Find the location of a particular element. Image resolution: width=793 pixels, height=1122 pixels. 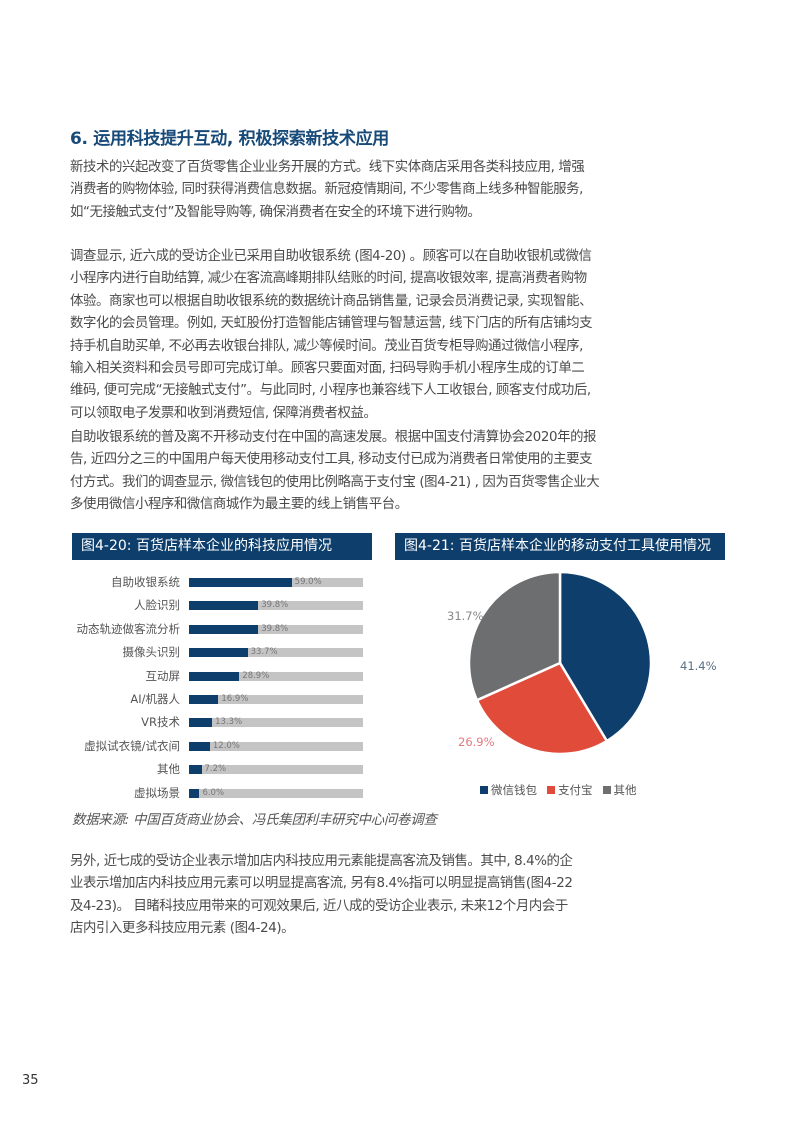

text-line: 店内引入更多科技应用元素 (图4-24)。 is located at coordinates (182, 929).